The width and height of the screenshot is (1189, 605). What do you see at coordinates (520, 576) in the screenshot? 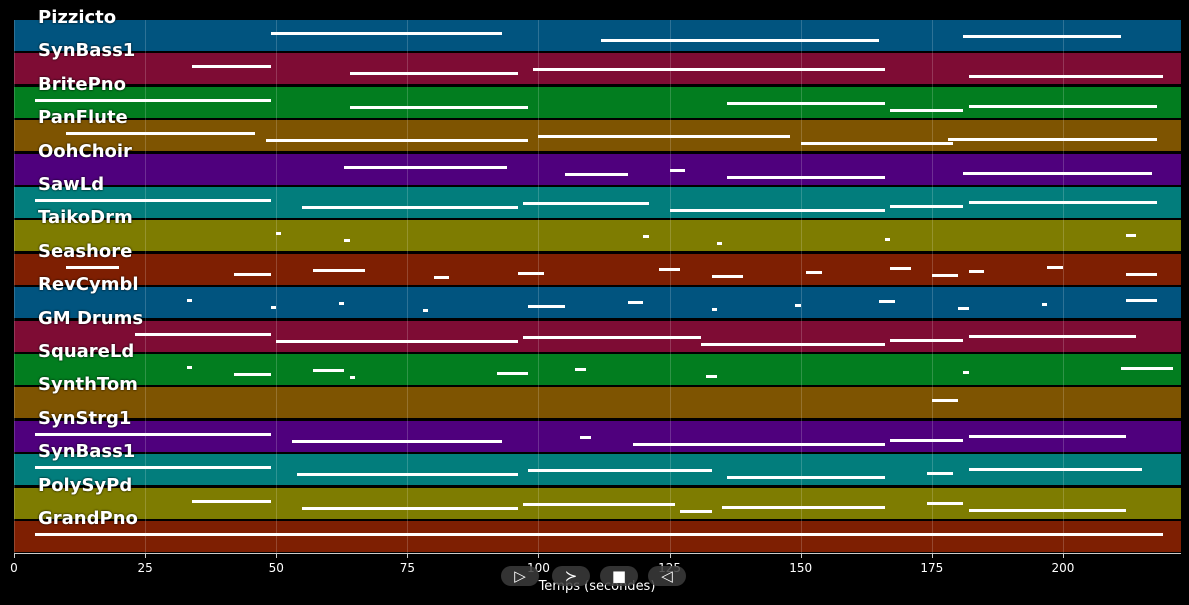
I see `play-button: ▷` at bounding box center [520, 576].